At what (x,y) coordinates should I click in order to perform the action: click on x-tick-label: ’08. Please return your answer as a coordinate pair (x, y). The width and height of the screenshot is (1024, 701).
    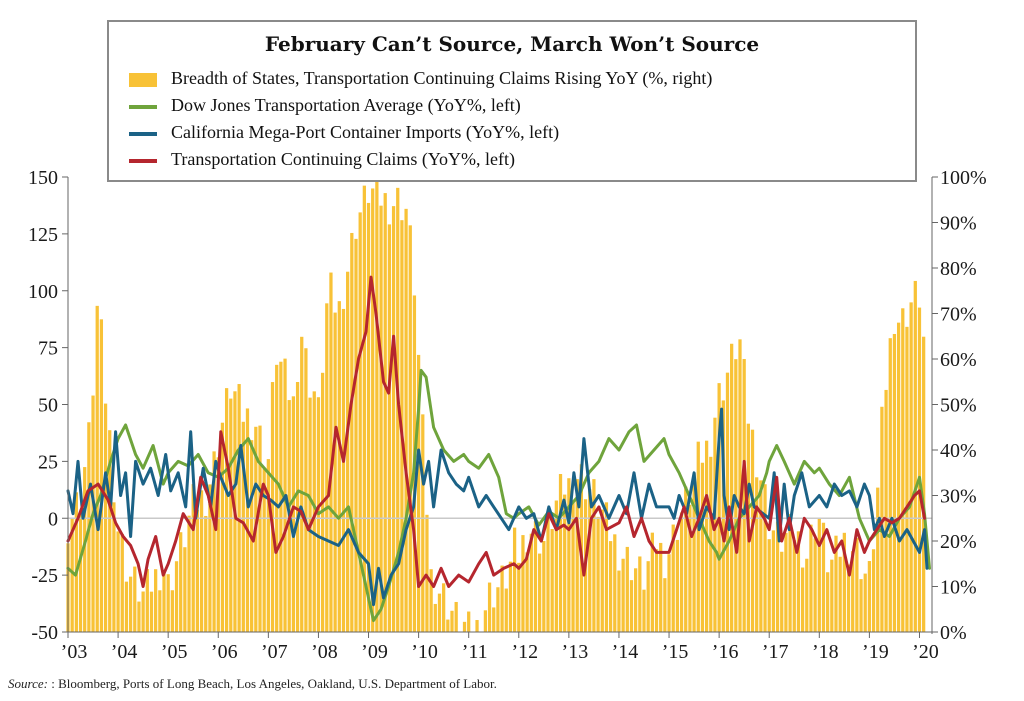
    Looking at the image, I should click on (324, 652).